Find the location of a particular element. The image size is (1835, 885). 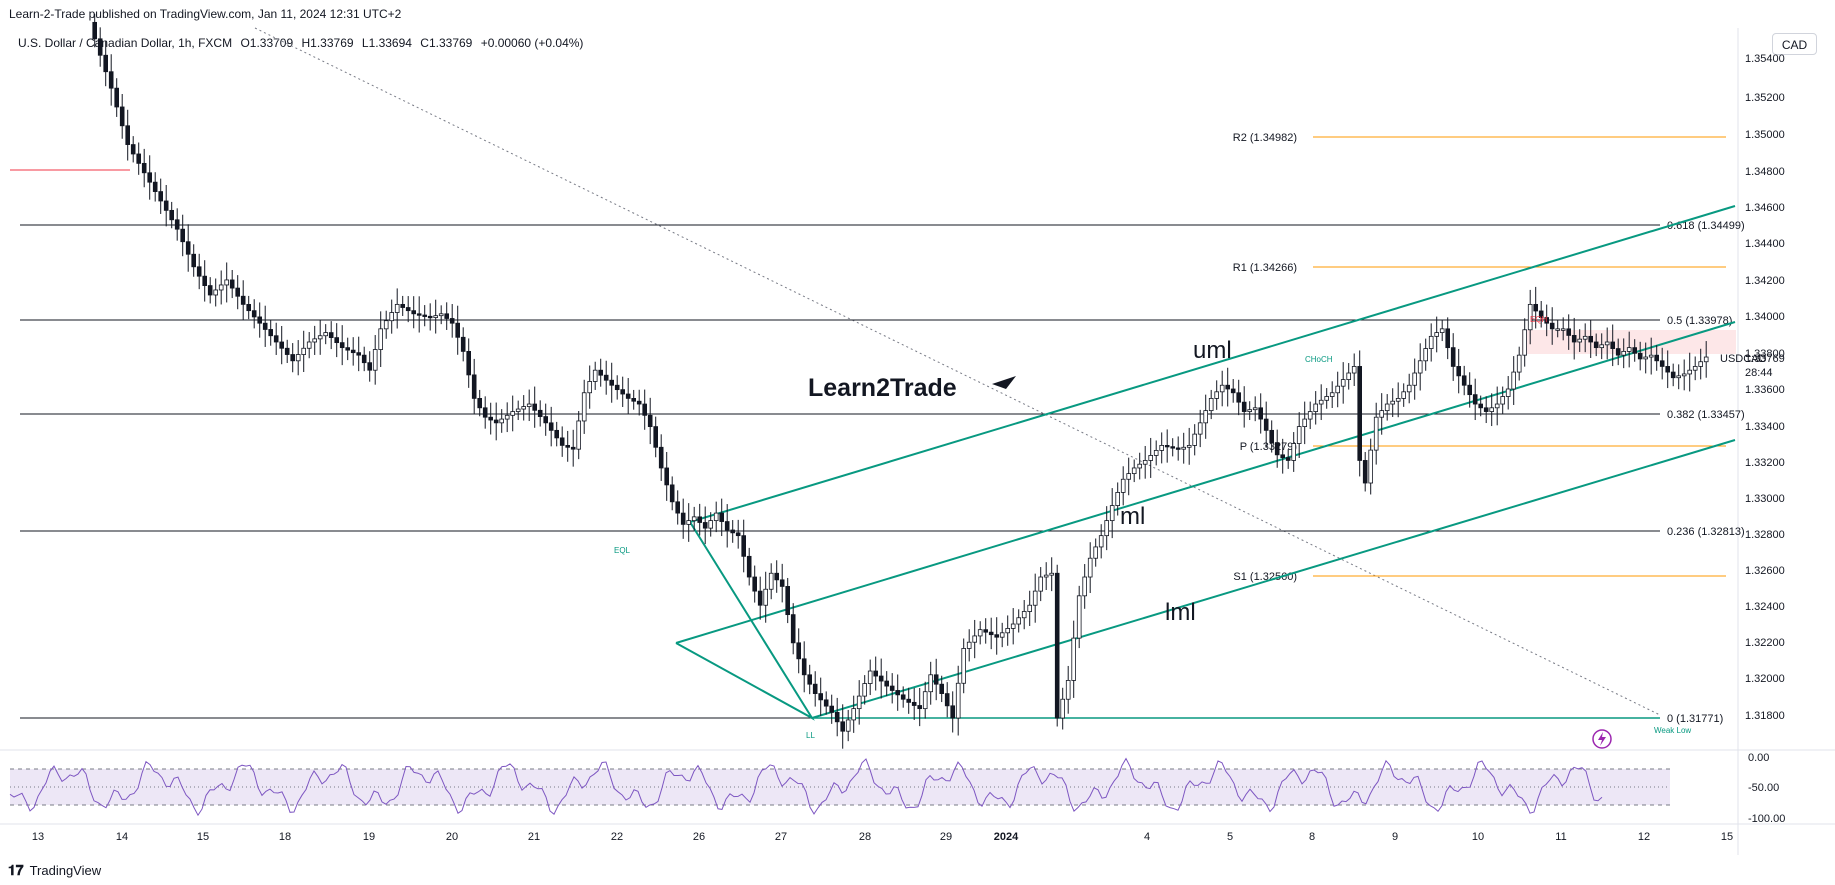

footer: 𝟏𝟕 TradingView is located at coordinates (54, 870).